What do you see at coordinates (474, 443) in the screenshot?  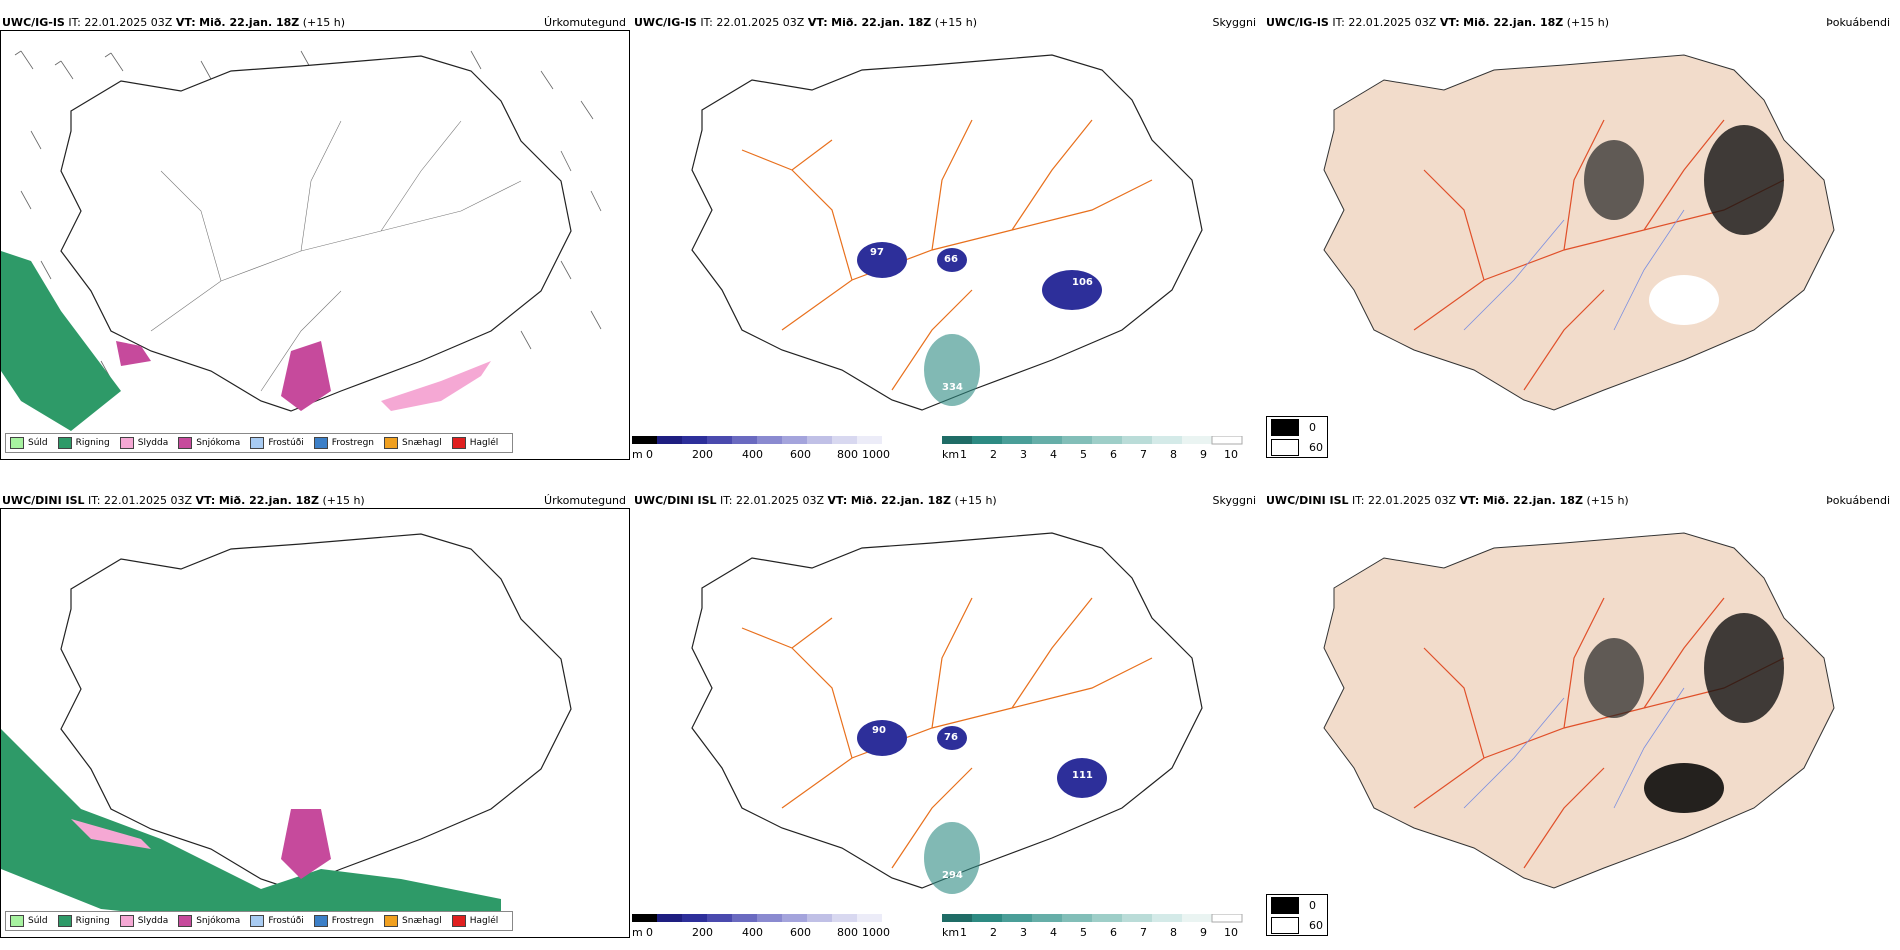 I see `legend-haglel: Haglél` at bounding box center [474, 443].